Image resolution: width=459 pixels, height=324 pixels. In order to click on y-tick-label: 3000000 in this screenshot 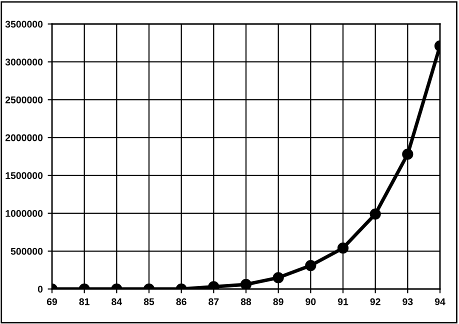, I will do `click(24, 62)`.